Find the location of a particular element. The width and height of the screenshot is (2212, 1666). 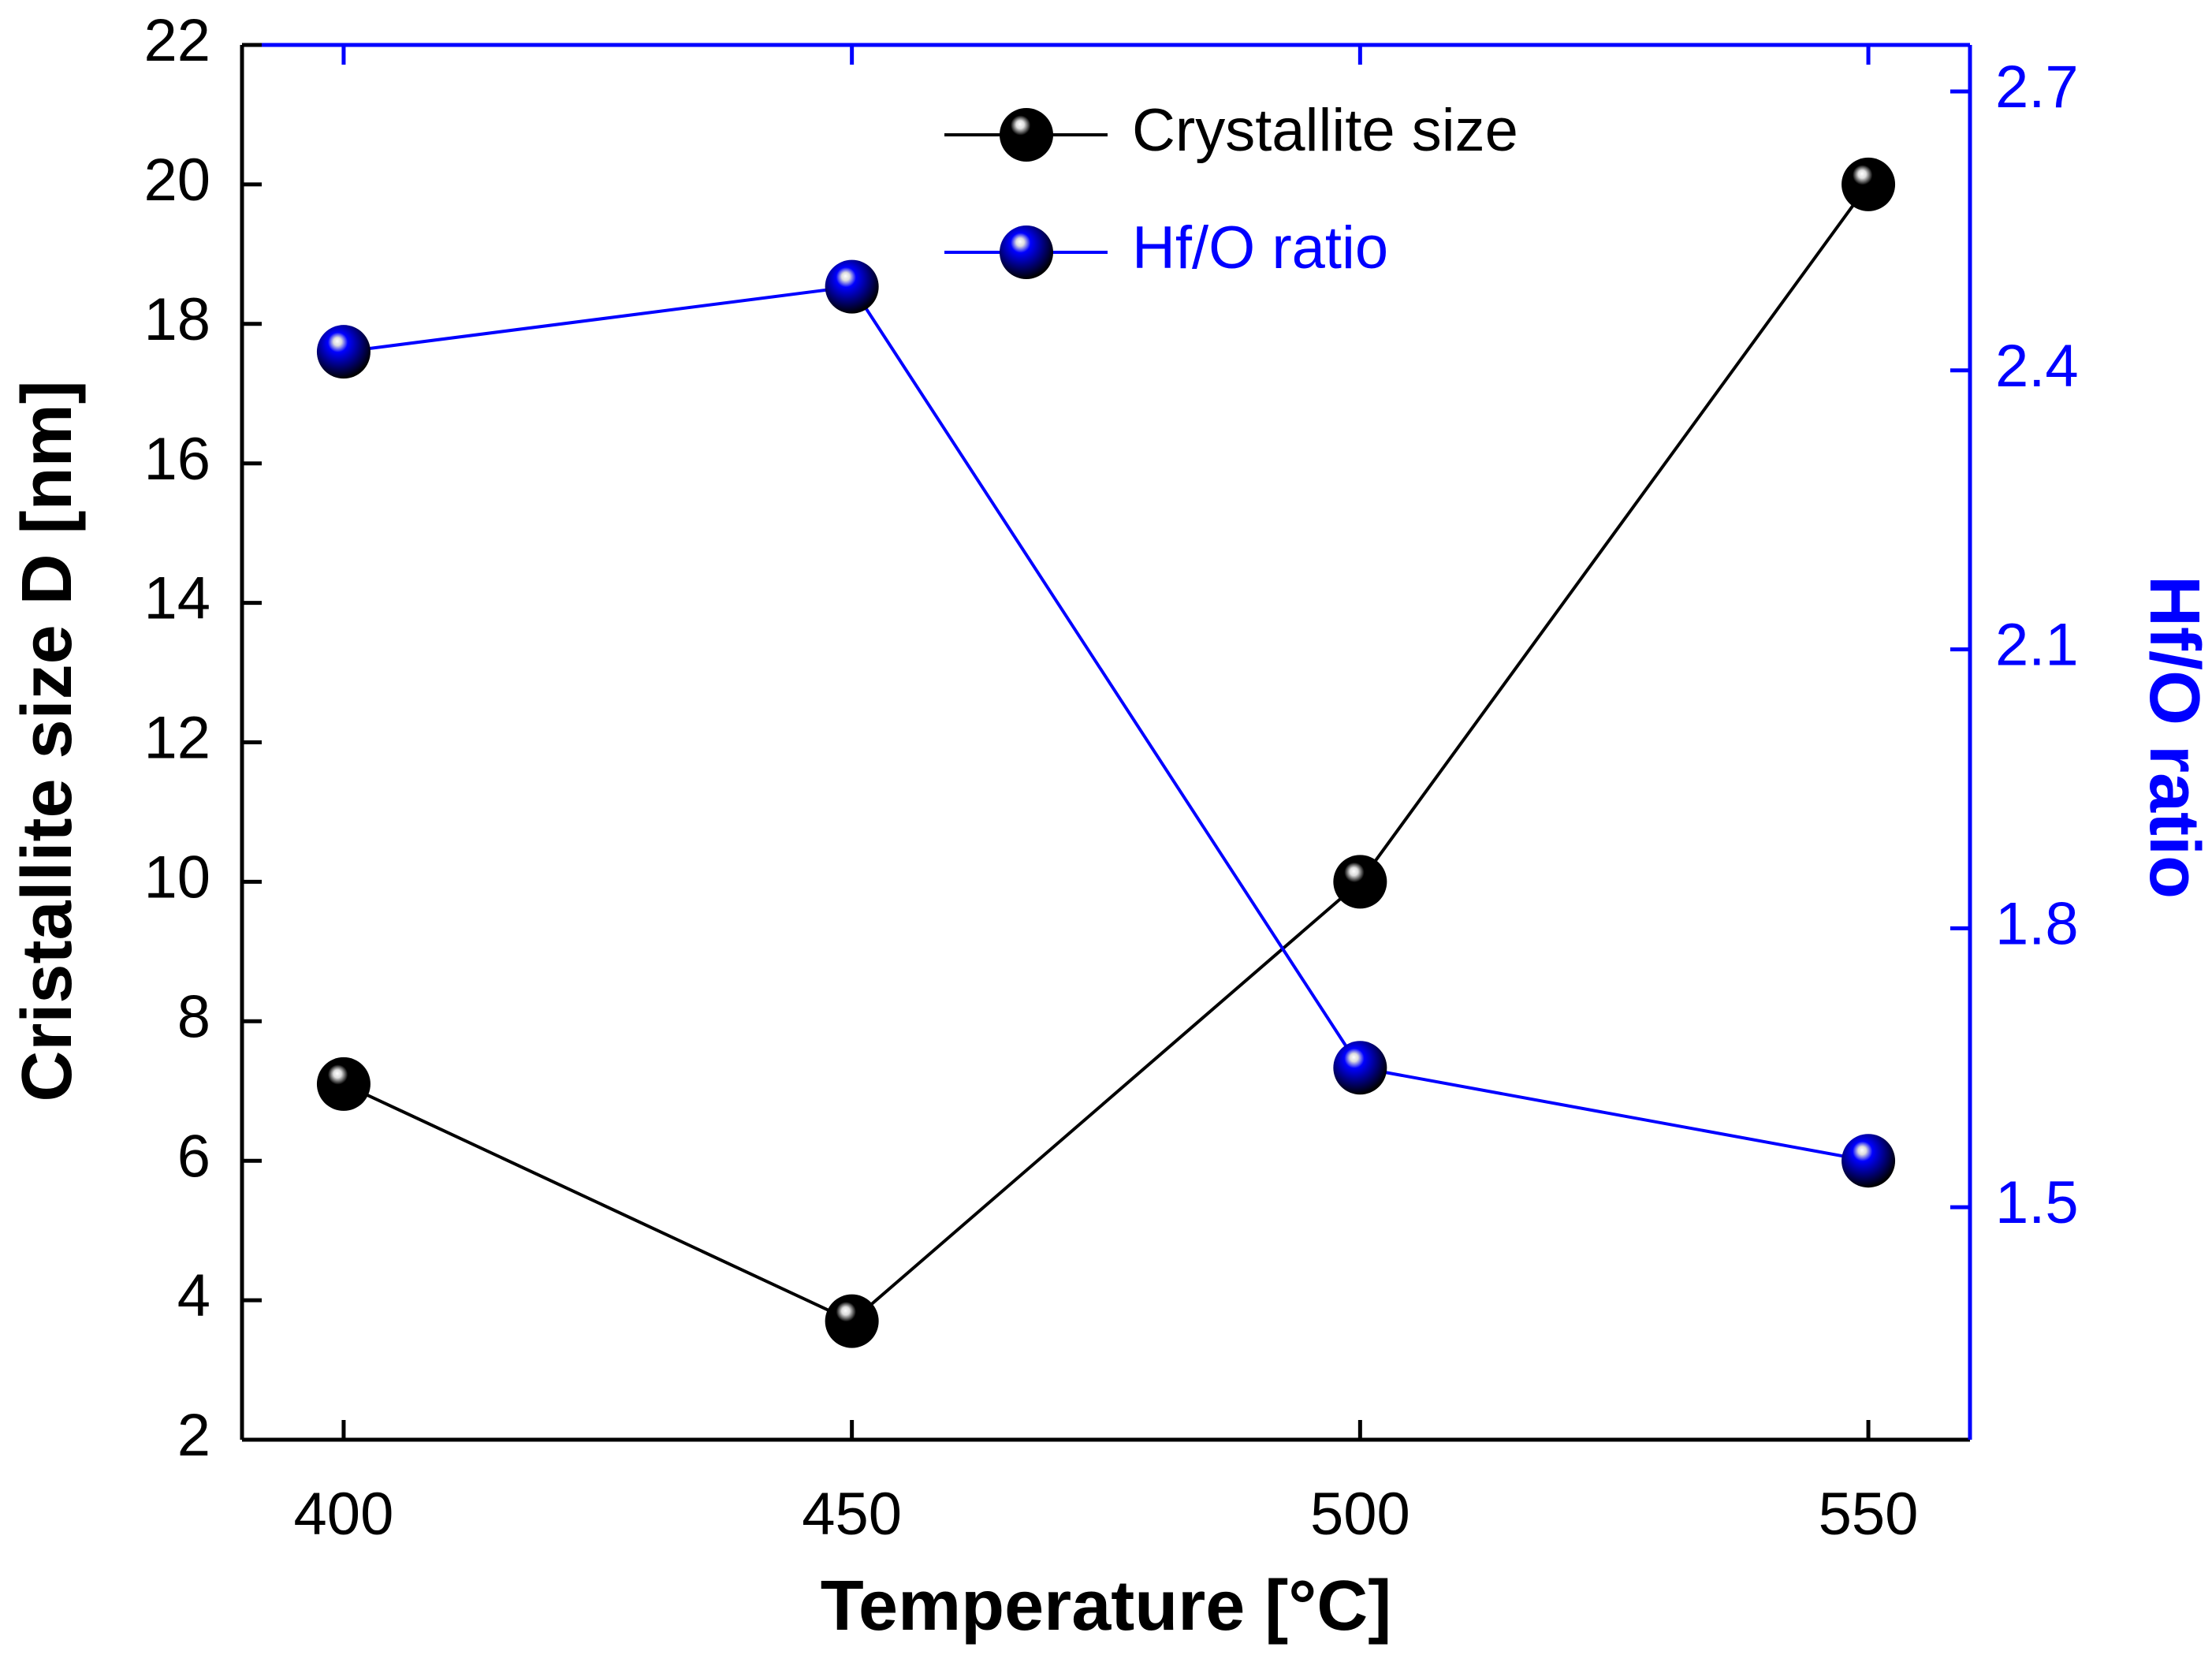

y-tick-label: 14 is located at coordinates (177, 599).